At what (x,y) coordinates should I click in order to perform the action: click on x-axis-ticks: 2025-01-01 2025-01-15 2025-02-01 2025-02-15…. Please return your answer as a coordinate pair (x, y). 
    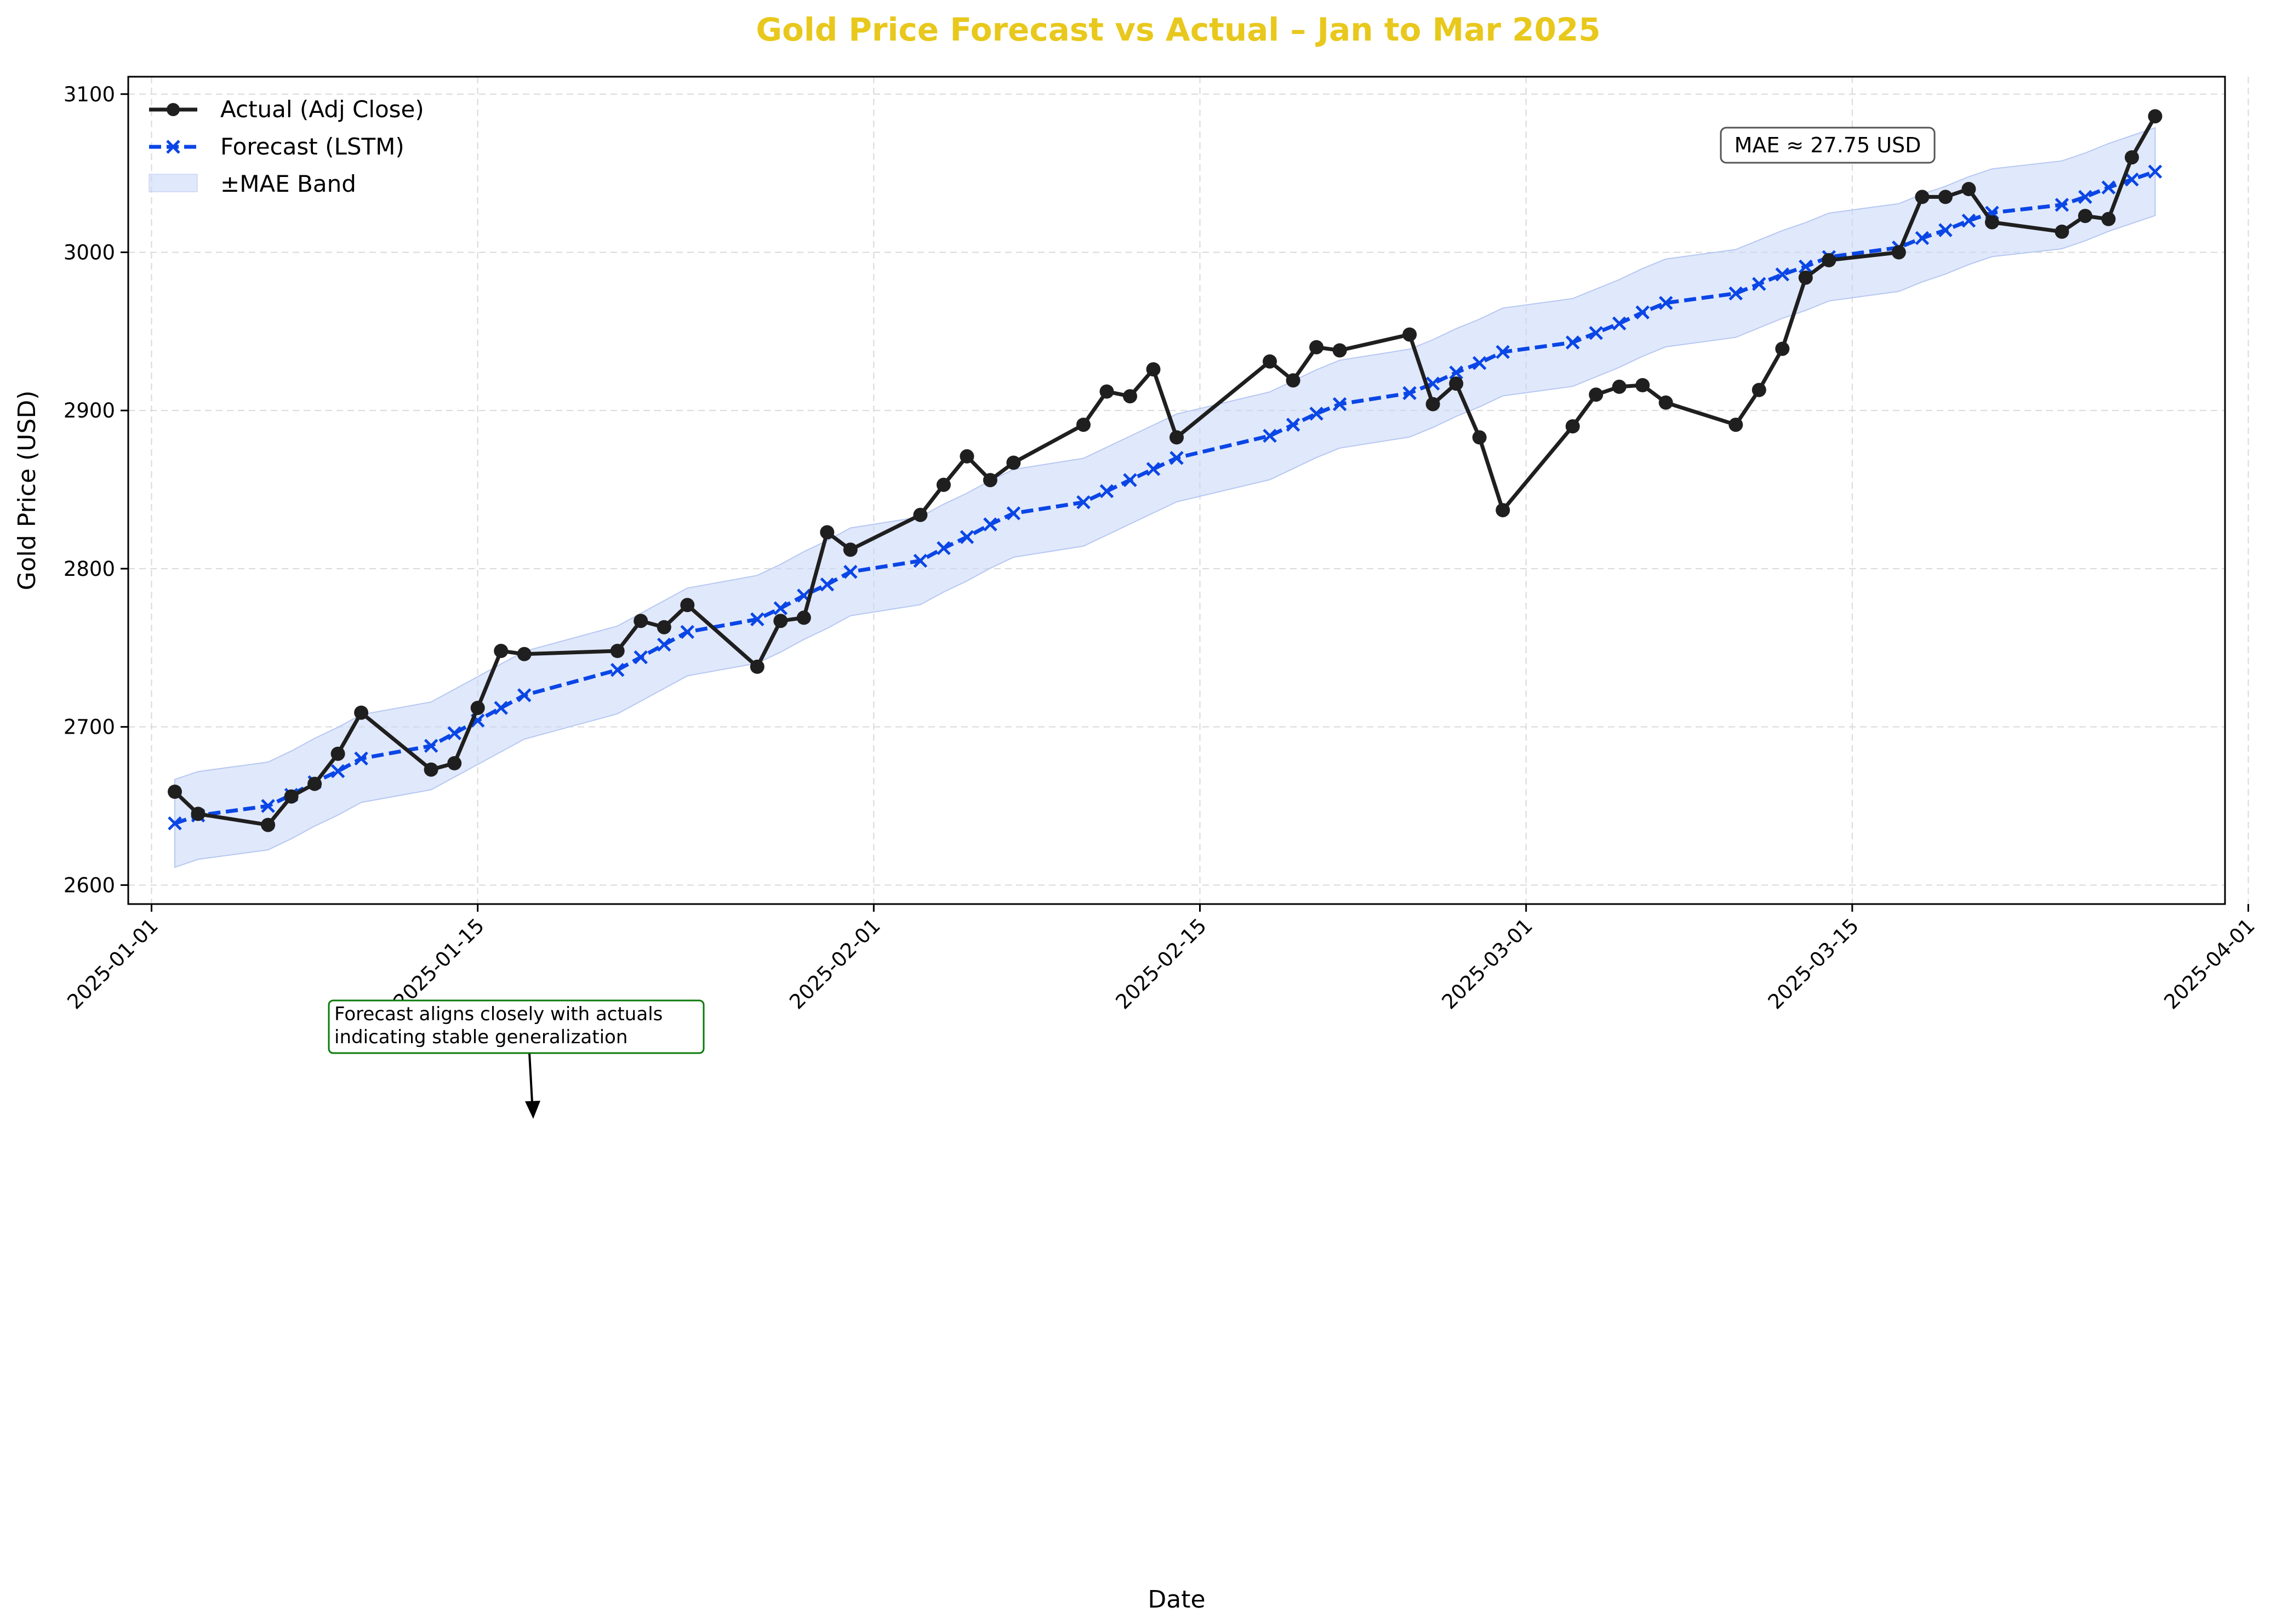
    Looking at the image, I should click on (1161, 959).